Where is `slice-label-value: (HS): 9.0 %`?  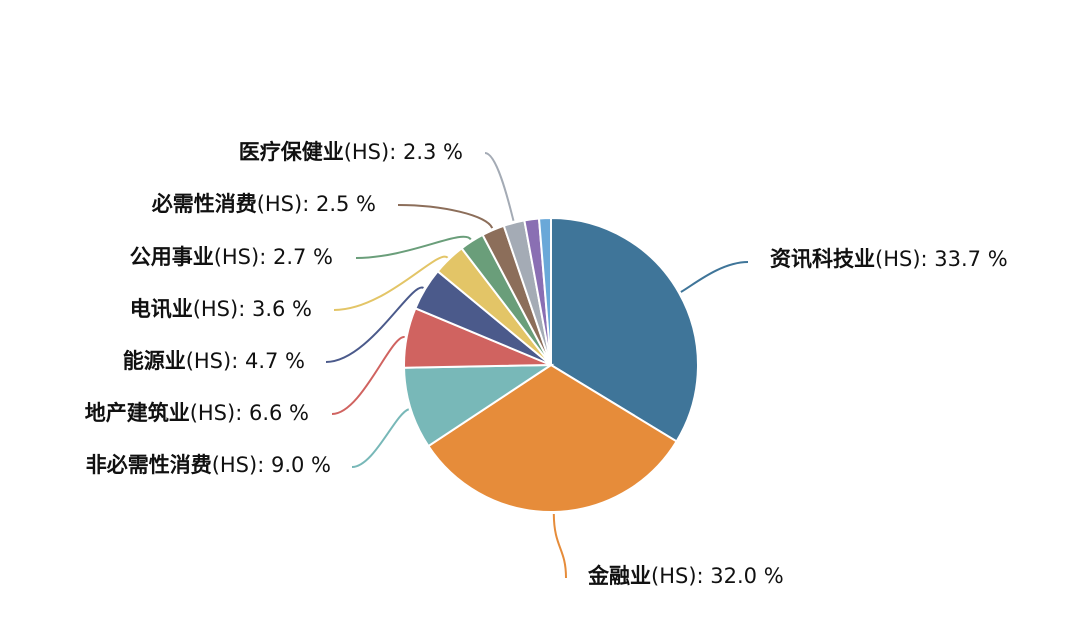
slice-label-value: (HS): 9.0 % is located at coordinates (271, 465).